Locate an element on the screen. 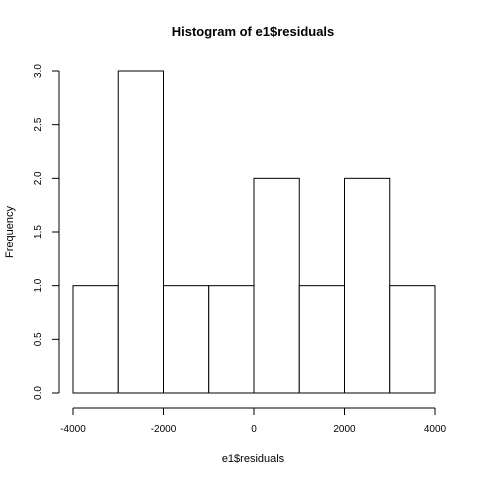 This screenshot has height=480, width=480. x-tick-label-3: 2000 is located at coordinates (344, 429).